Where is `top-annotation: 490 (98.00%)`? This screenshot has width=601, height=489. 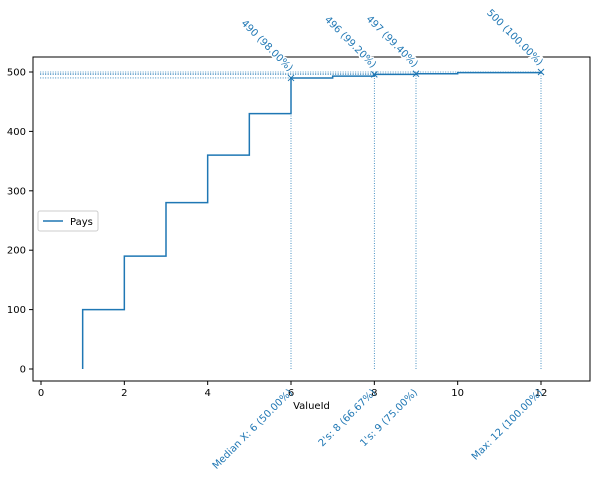
top-annotation: 490 (98.00%) is located at coordinates (267, 46).